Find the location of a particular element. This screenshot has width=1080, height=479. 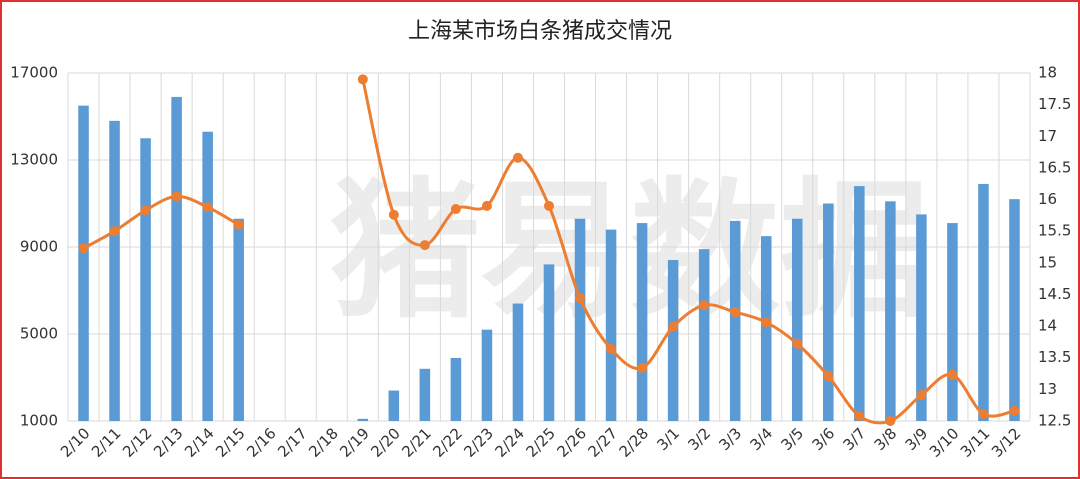

y2-tick-label: 13.5 is located at coordinates (1054, 357).